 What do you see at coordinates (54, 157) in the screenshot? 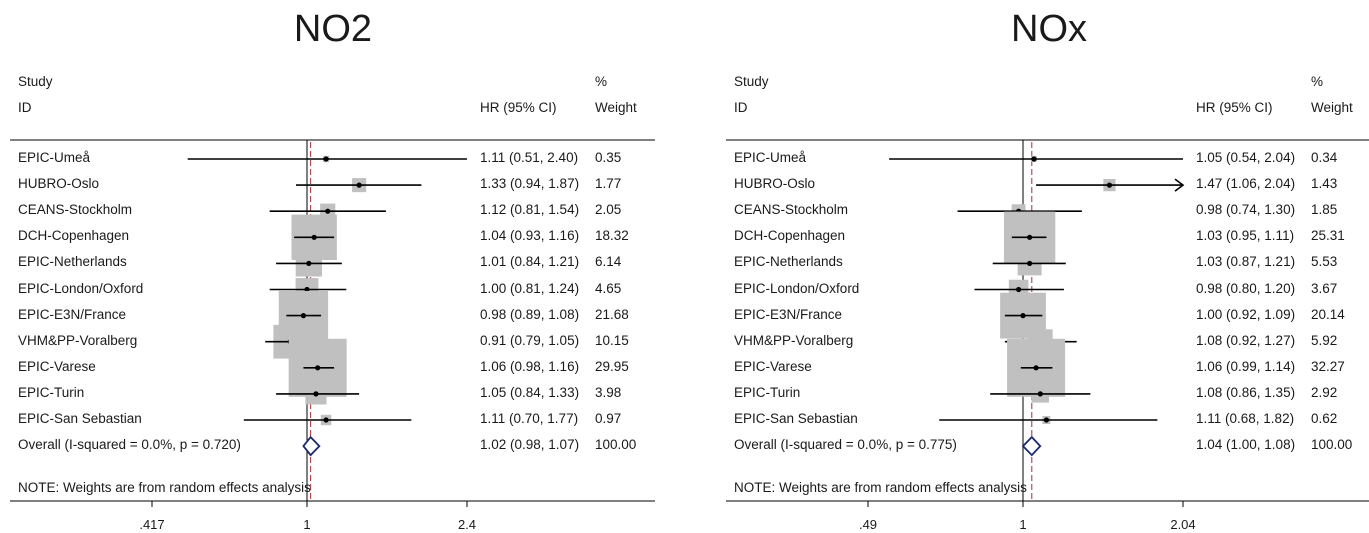
I see `study-label: EPIC-Umeå` at bounding box center [54, 157].